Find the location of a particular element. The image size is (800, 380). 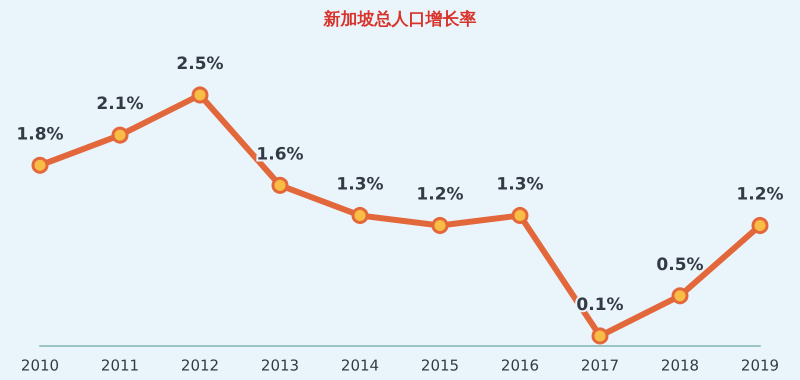

x-tick-label: 2010 is located at coordinates (40, 365).